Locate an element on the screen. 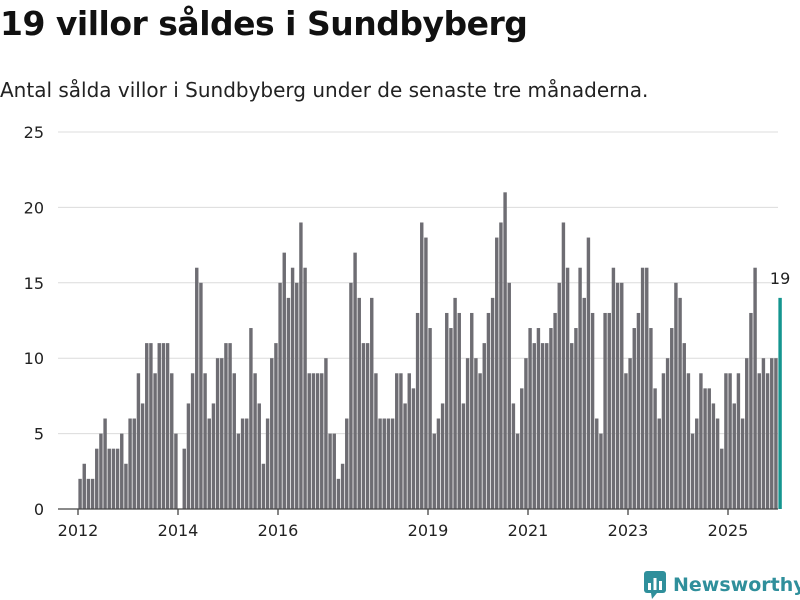 The width and height of the screenshot is (800, 600). x-tick-label: 2019 is located at coordinates (428, 530).